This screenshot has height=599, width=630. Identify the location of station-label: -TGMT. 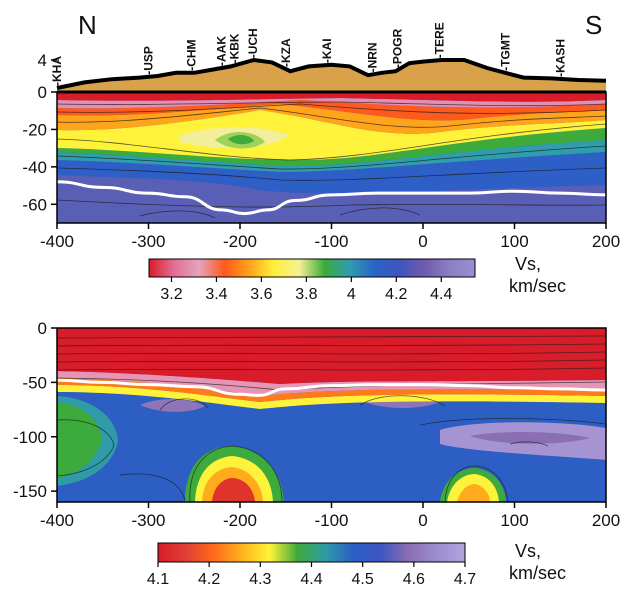
(505, 51).